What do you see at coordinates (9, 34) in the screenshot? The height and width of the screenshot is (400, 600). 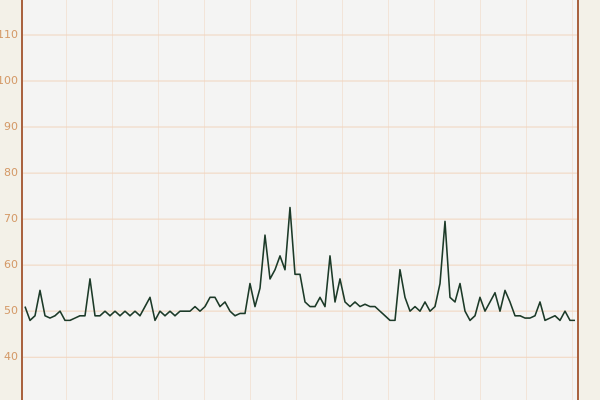 I see `y-tick-label: 110` at bounding box center [9, 34].